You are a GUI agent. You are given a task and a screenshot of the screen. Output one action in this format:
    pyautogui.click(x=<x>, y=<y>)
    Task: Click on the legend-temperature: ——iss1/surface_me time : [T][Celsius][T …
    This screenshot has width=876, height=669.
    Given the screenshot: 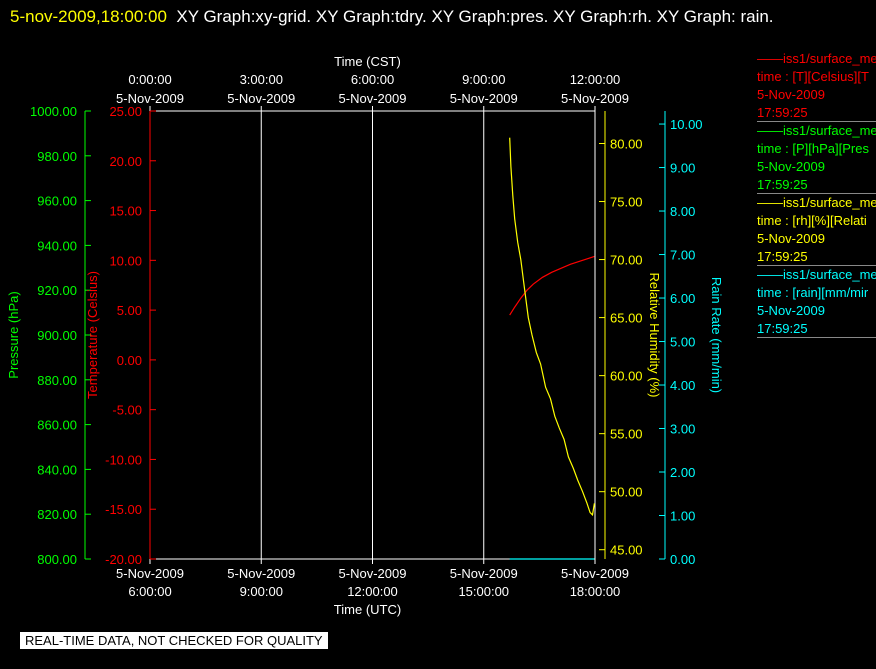 What is the action you would take?
    pyautogui.click(x=816, y=86)
    